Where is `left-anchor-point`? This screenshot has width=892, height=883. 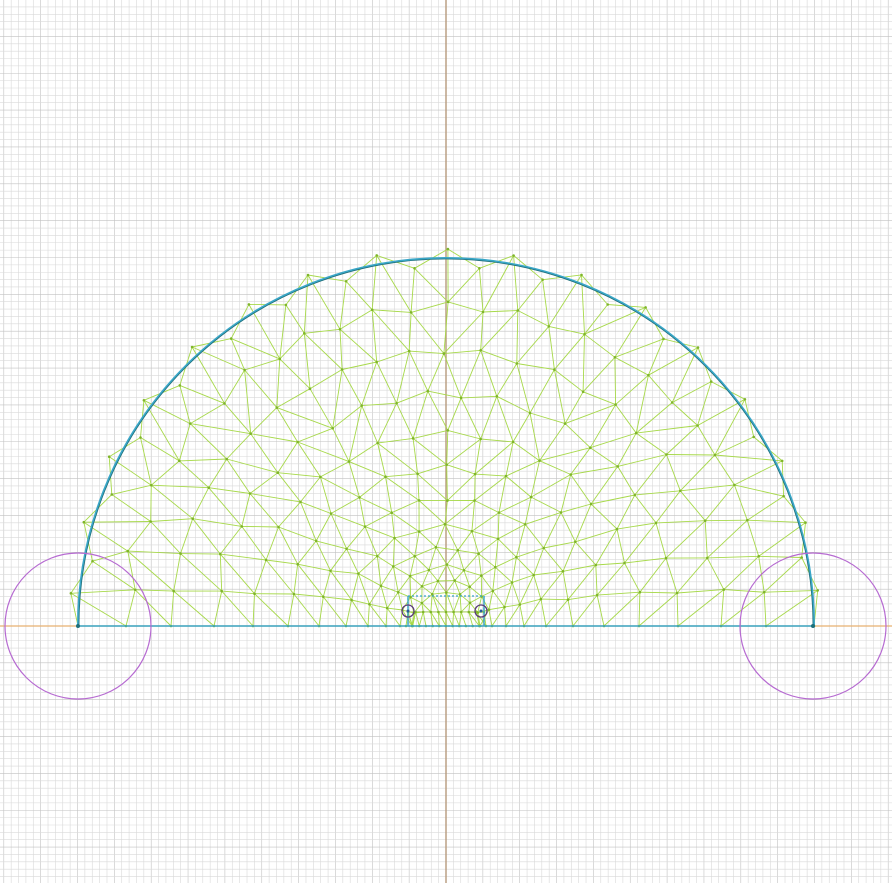
left-anchor-point is located at coordinates (78, 626).